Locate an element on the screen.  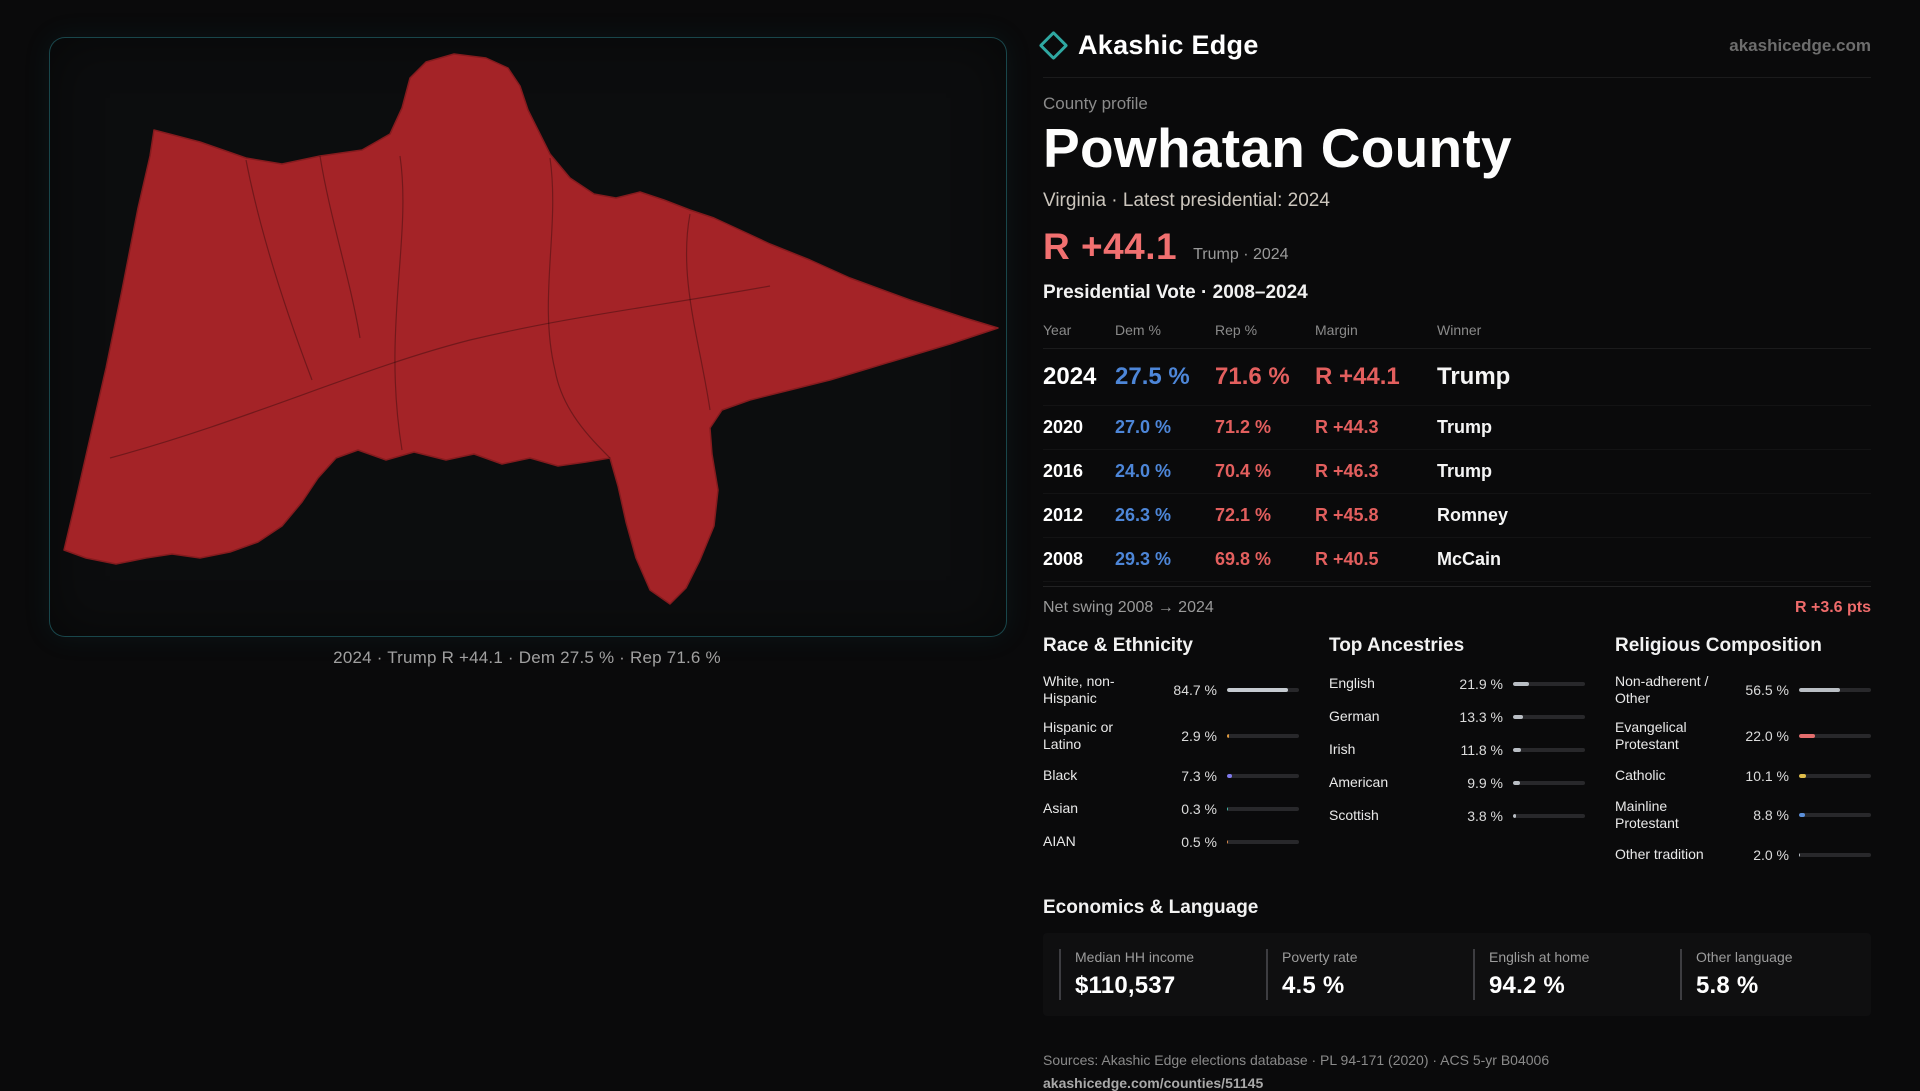
stat-english-at-home: English at home 94.2 % is located at coordinates (1568, 974).